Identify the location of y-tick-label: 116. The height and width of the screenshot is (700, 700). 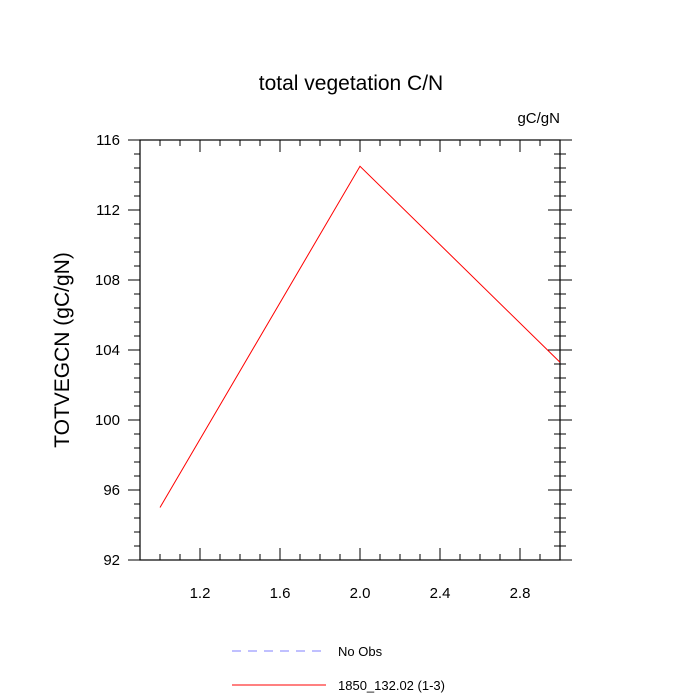
(108, 140).